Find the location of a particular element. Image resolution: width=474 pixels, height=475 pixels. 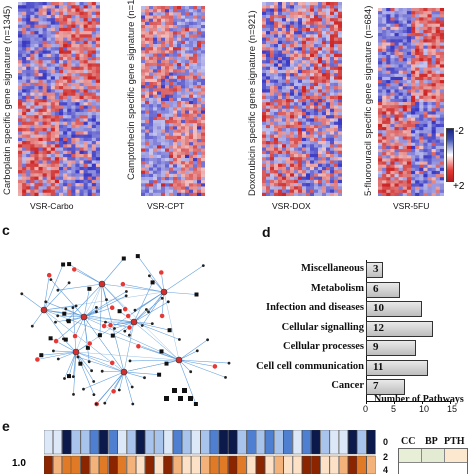

panel-letter-c: c is located at coordinates (6, 230).